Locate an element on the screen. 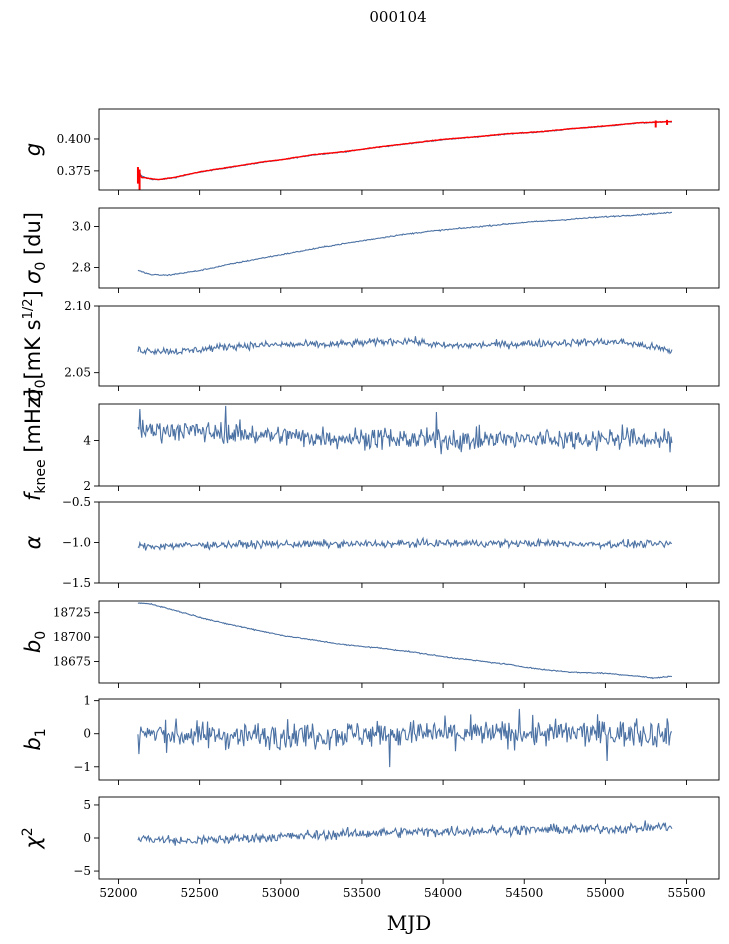 The image size is (729, 944). series-line-g is located at coordinates (405, 151).